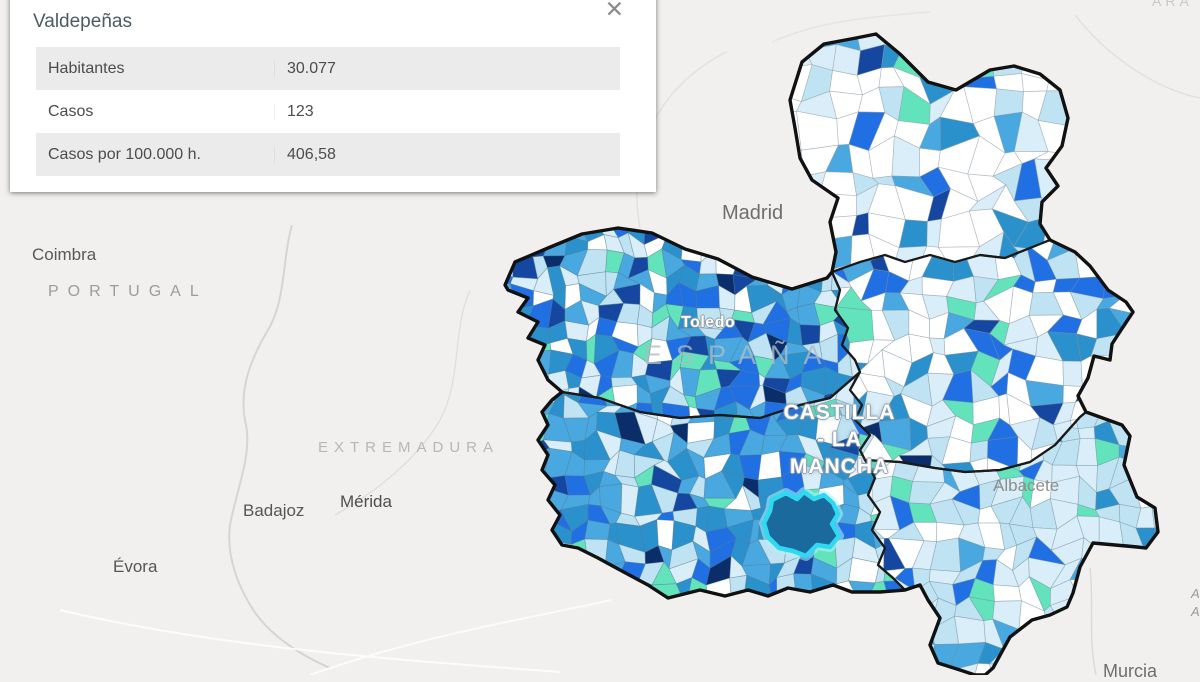 The image size is (1200, 682). I want to click on attribute-label: Casos por 100.000 h., so click(124, 154).